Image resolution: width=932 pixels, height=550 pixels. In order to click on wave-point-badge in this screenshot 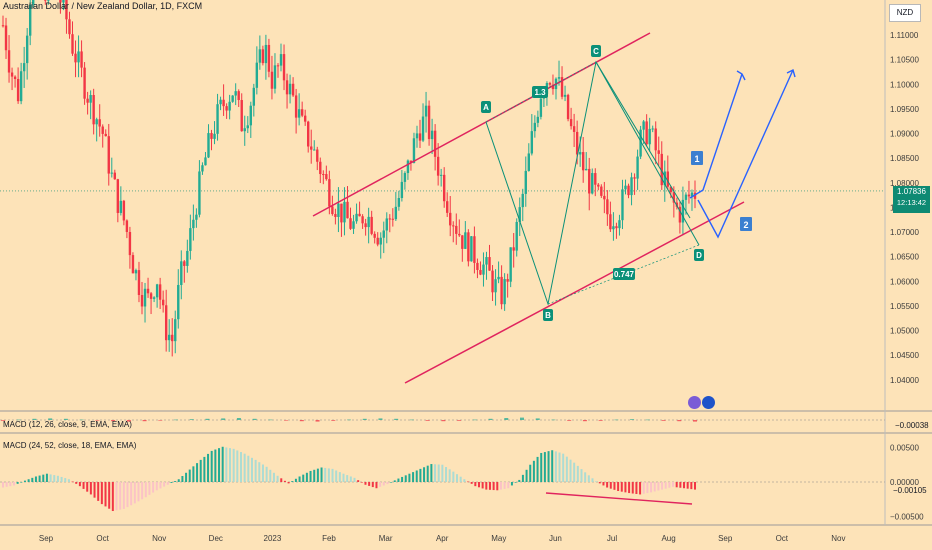, I will do `click(596, 51)`.